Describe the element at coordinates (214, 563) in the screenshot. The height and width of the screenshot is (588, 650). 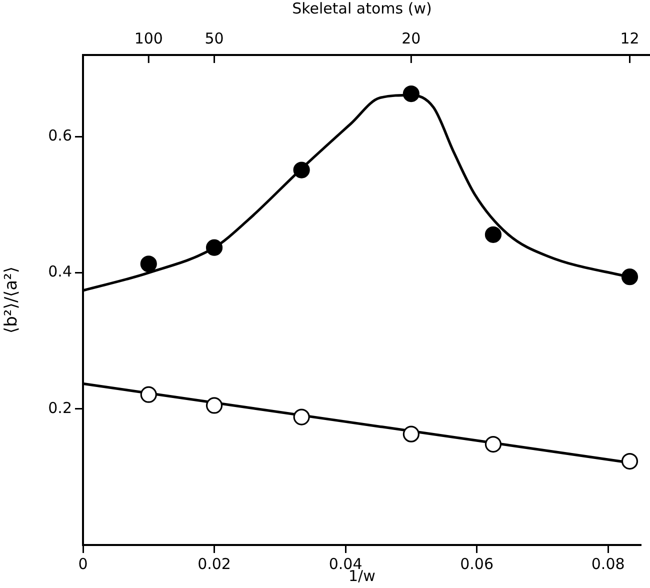
I see `x-tick-label: 0.02` at that location.